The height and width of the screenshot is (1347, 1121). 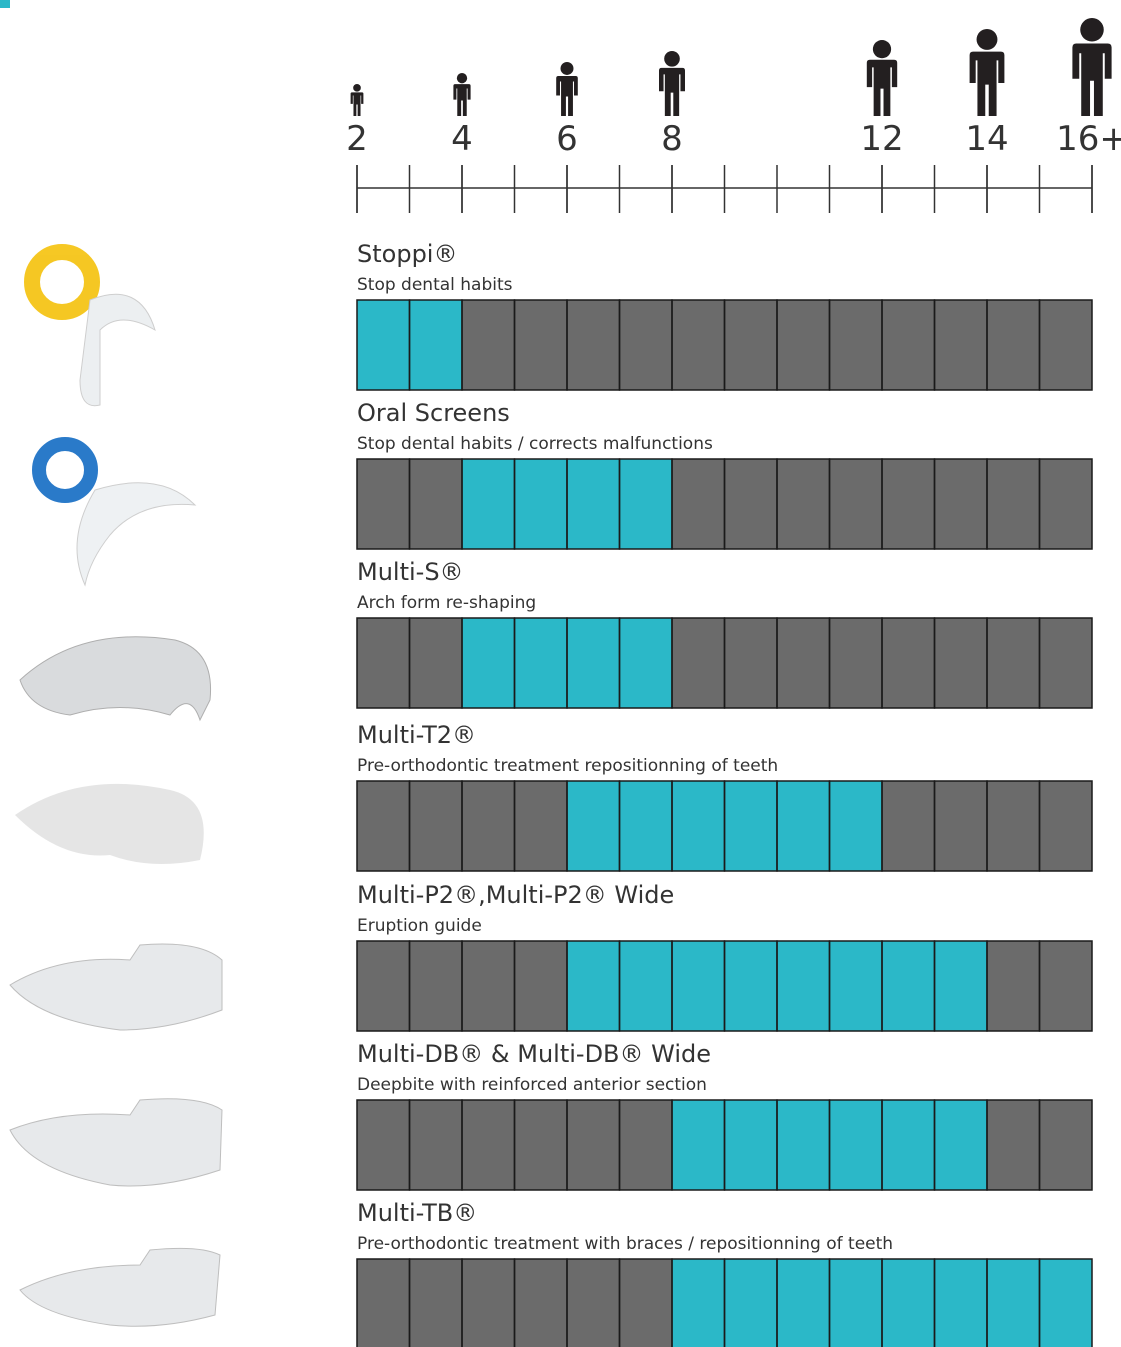 What do you see at coordinates (672, 139) in the screenshot?
I see `age-label: 8` at bounding box center [672, 139].